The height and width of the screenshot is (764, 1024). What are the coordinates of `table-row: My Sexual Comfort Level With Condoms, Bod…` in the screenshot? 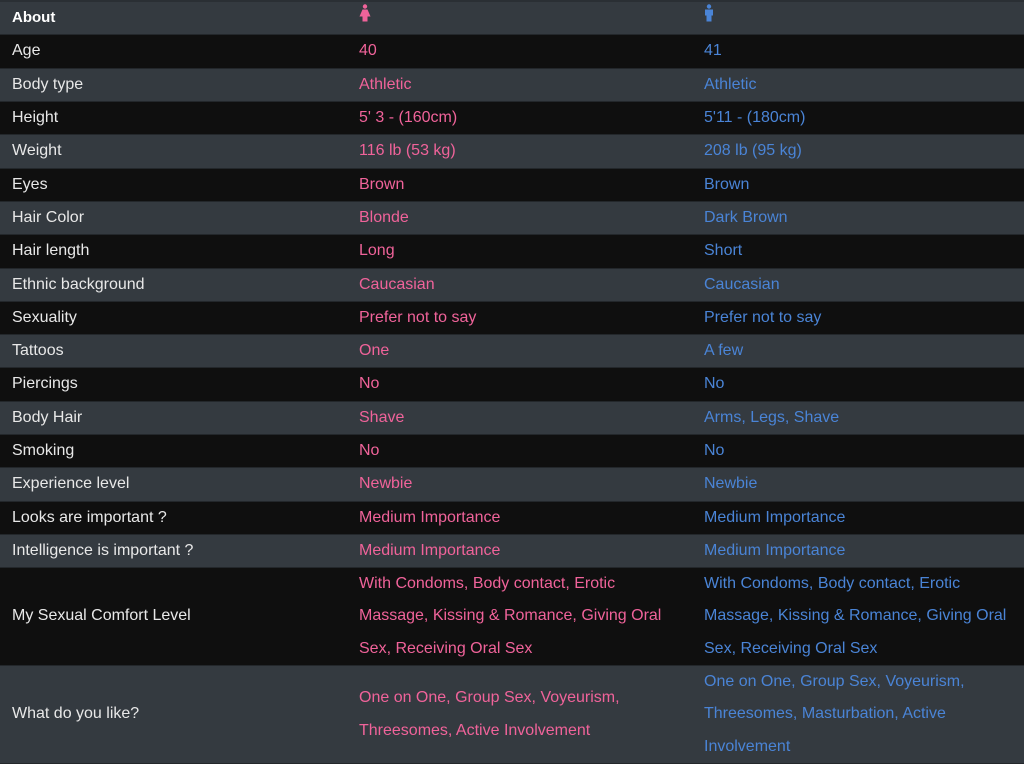 It's located at (512, 616).